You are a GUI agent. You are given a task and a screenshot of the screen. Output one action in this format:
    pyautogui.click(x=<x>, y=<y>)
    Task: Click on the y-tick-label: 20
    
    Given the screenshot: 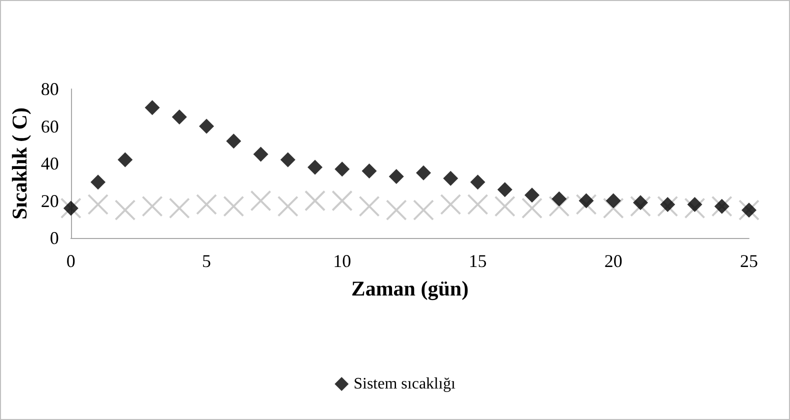 What is the action you would take?
    pyautogui.click(x=49, y=200)
    